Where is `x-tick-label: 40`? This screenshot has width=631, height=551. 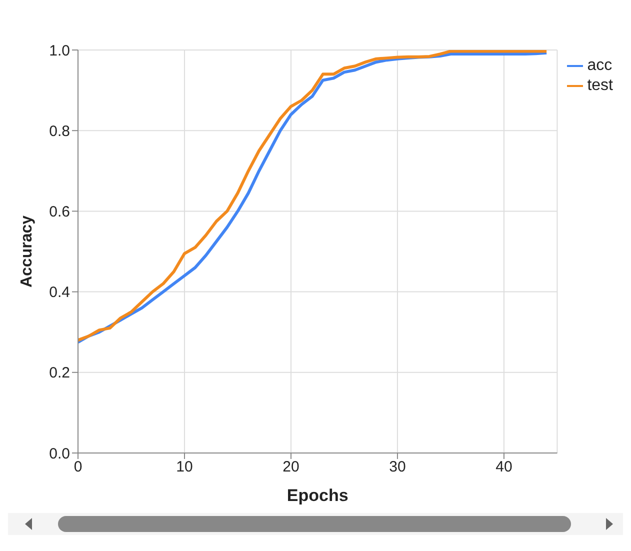
x-tick-label: 40 is located at coordinates (504, 467).